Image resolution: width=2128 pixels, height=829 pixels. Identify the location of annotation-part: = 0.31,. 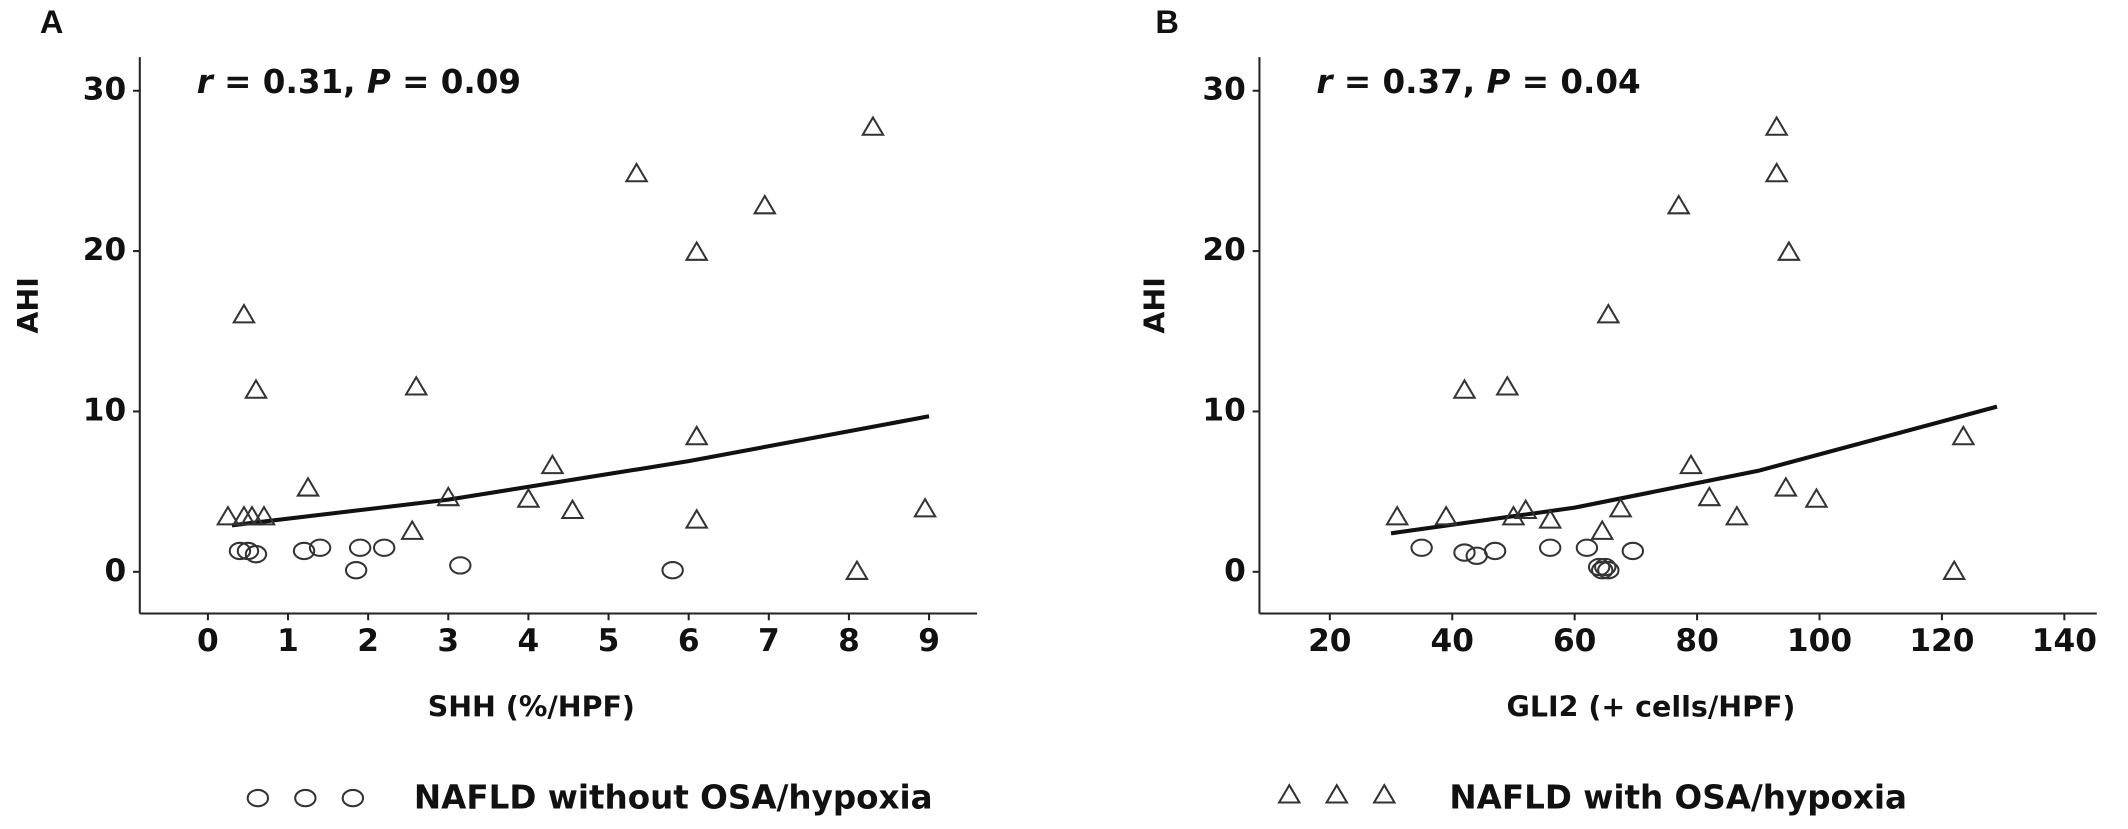
(290, 82).